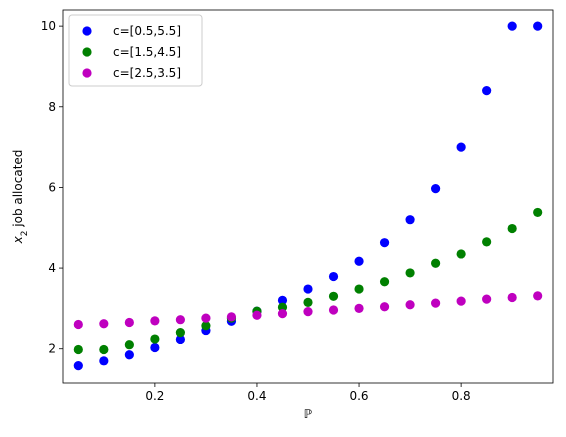 This screenshot has width=566, height=437. What do you see at coordinates (52, 349) in the screenshot?
I see `y-tick-label: 2` at bounding box center [52, 349].